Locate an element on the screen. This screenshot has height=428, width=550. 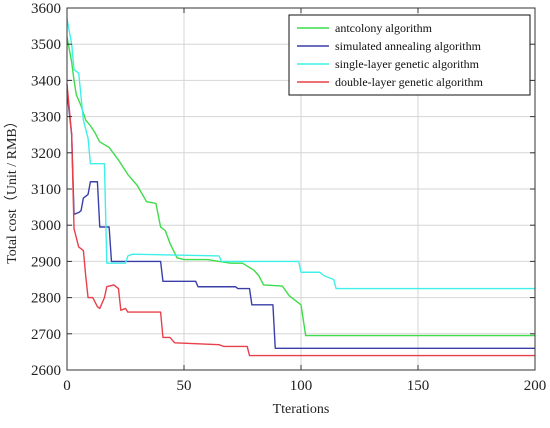
y-tick-label: 3100 is located at coordinates (46, 190).